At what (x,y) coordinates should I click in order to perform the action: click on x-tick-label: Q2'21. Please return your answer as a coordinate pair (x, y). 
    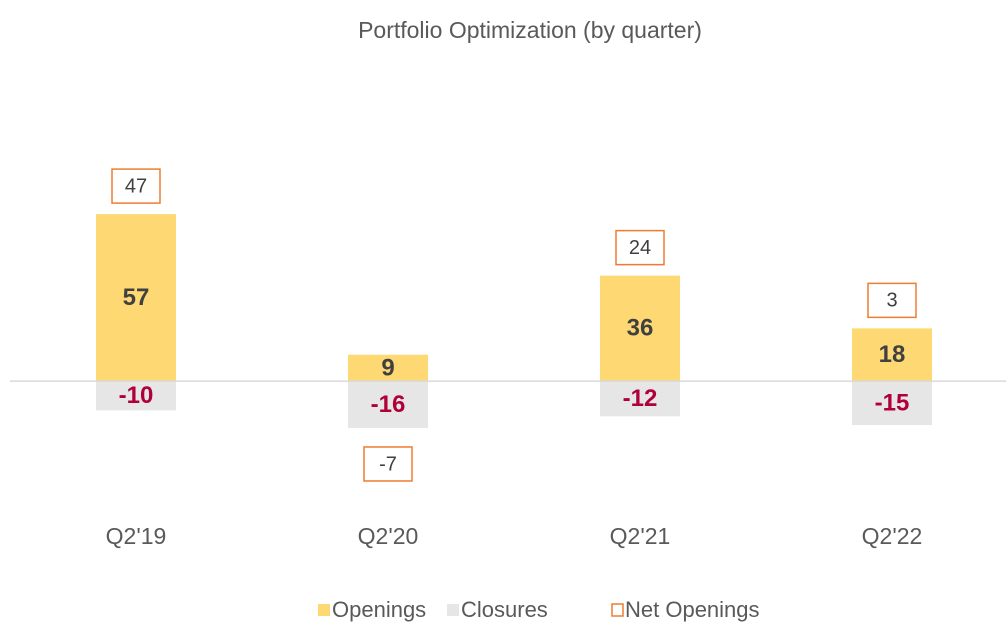
    Looking at the image, I should click on (640, 536).